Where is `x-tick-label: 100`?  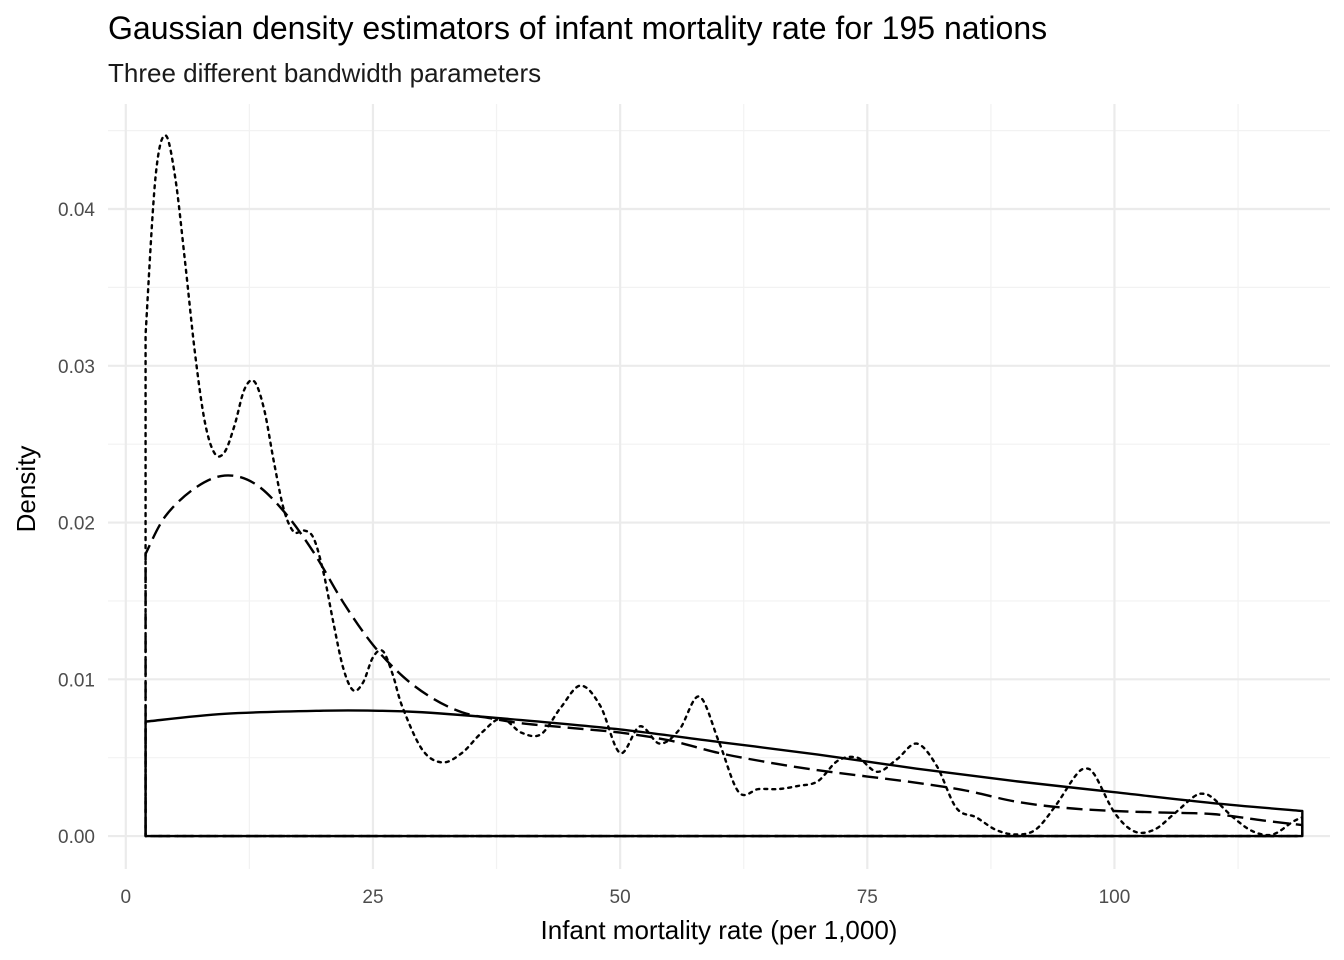 x-tick-label: 100 is located at coordinates (1115, 897).